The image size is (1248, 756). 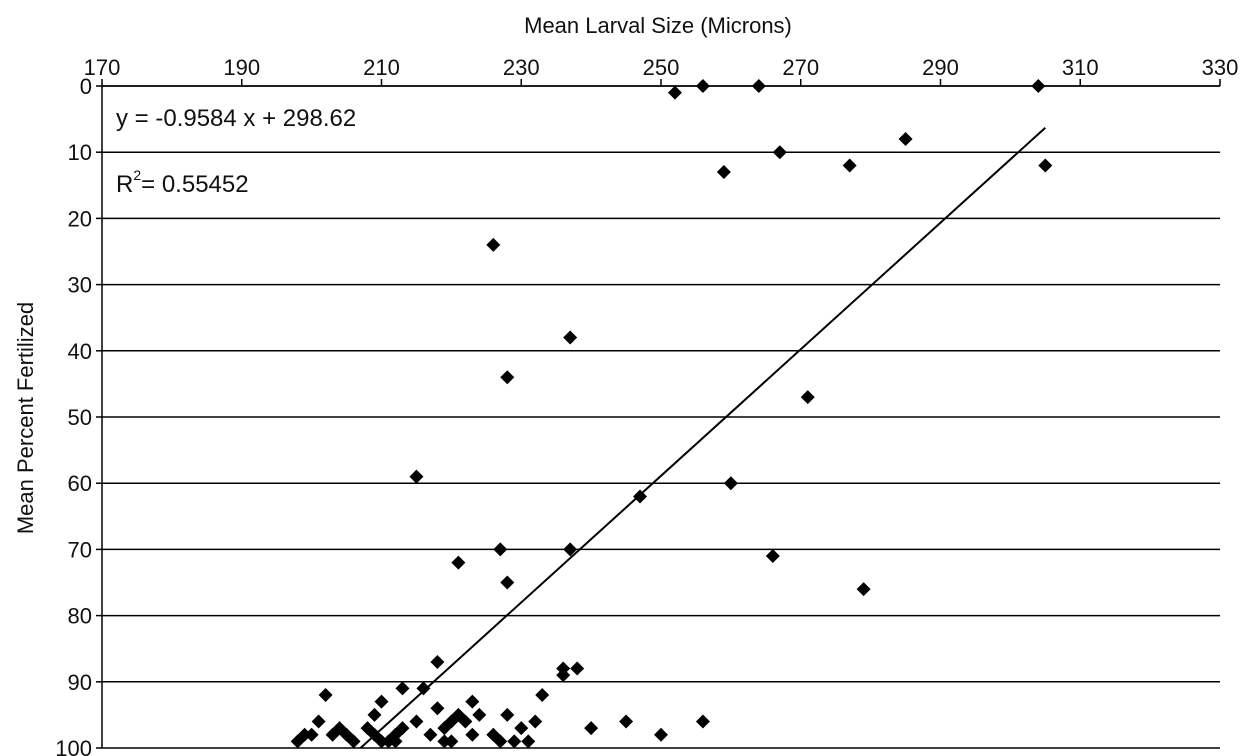 I want to click on x-tick-label-310: 310, so click(x=1080, y=67).